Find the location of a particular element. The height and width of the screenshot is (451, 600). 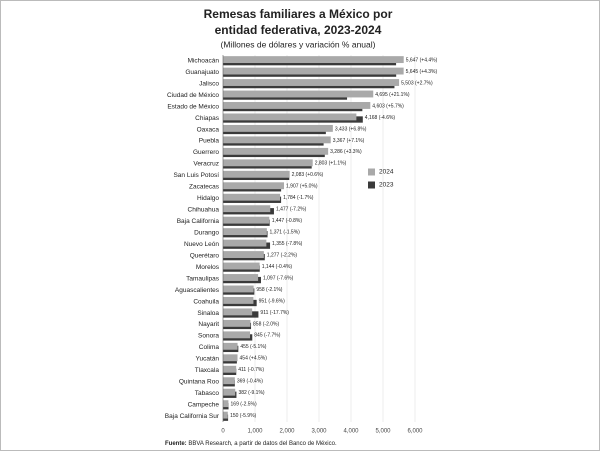

value-label: 1,477 (-7.2%) is located at coordinates (291, 210).